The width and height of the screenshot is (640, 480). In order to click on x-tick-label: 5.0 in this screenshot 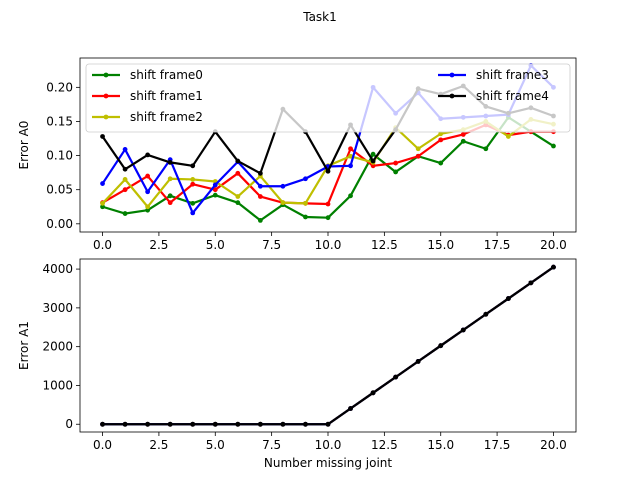, I will do `click(215, 445)`.